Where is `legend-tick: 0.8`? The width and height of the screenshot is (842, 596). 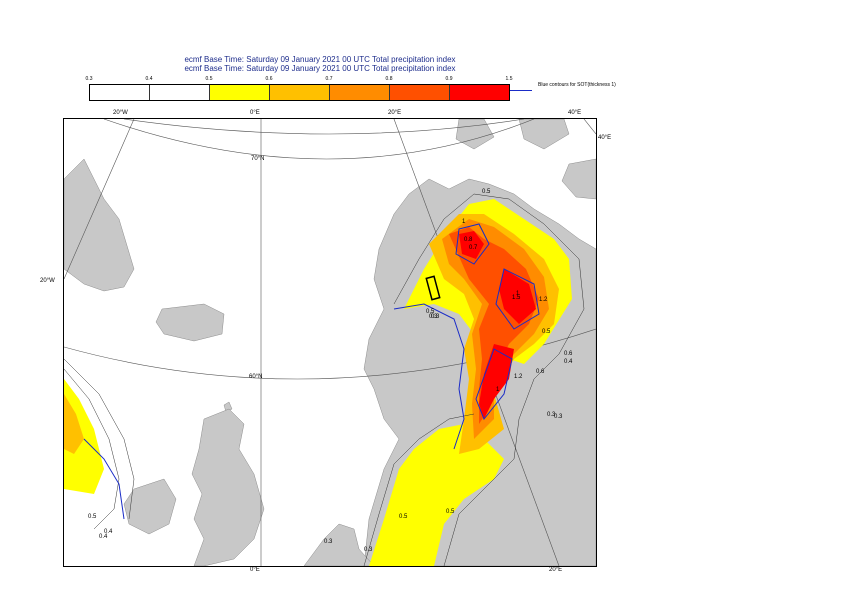 legend-tick: 0.8 is located at coordinates (389, 79).